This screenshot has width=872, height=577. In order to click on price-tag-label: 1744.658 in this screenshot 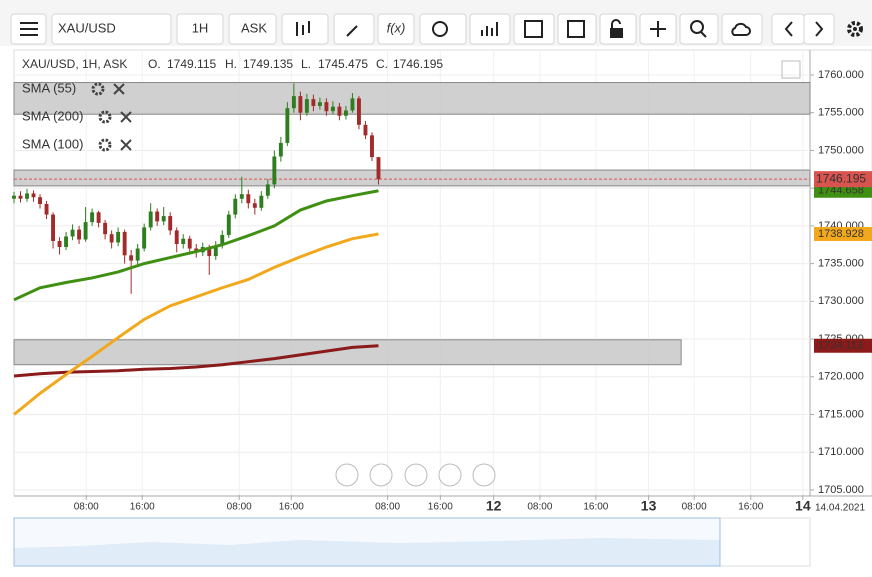, I will do `click(841, 191)`.